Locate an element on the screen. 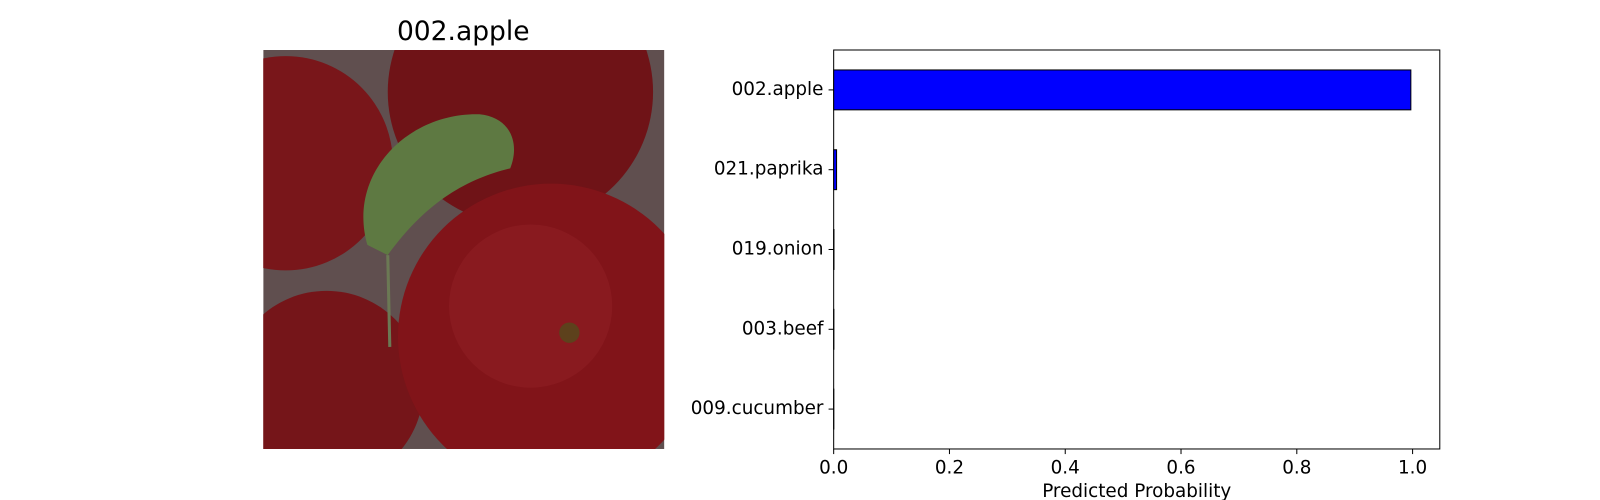 This screenshot has width=1600, height=500. x-tick-label: 0.6 is located at coordinates (1180, 467).